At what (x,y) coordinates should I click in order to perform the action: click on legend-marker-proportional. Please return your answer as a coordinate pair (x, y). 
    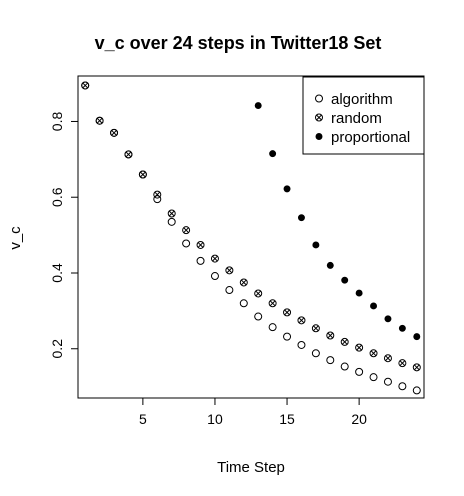
    Looking at the image, I should click on (319, 136).